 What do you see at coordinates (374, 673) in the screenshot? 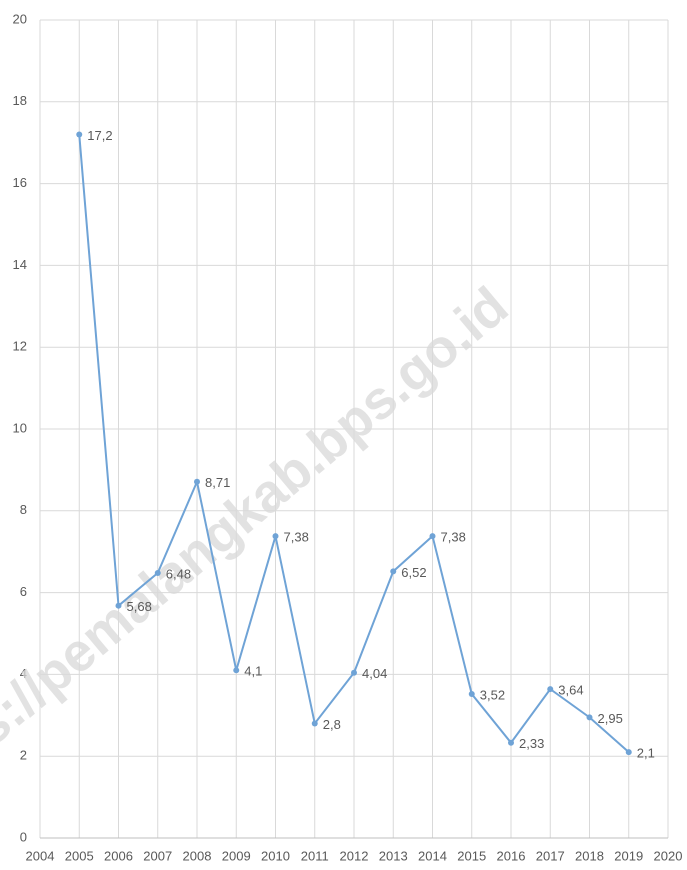
I see `data-label: 4,04` at bounding box center [374, 673].